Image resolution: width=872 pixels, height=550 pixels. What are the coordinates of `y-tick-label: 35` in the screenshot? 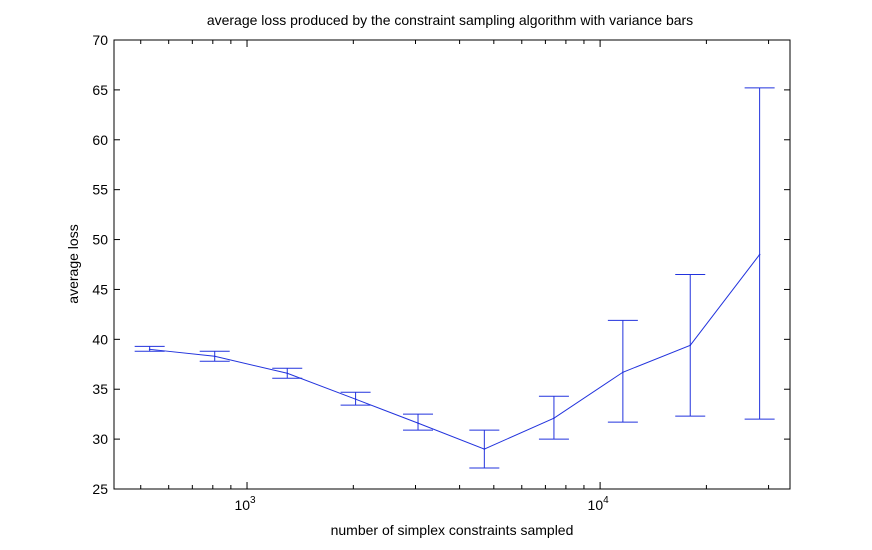 It's located at (100, 389).